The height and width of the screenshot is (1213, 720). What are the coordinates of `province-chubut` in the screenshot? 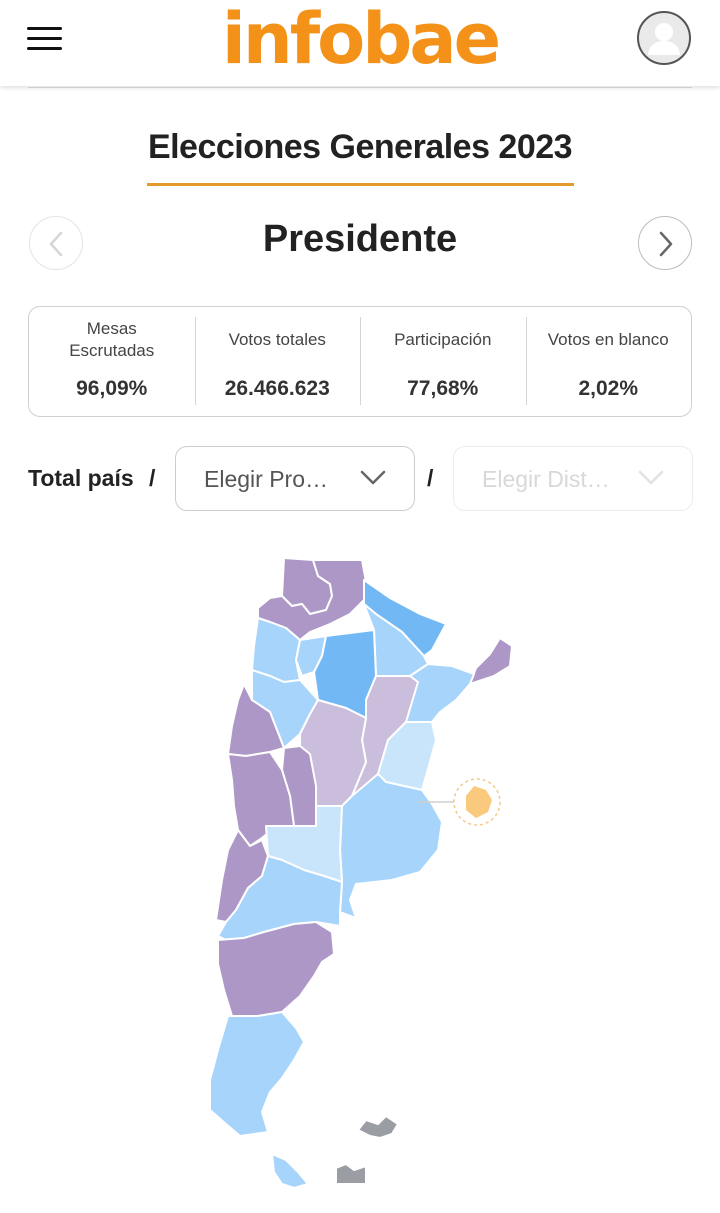 It's located at (276, 969).